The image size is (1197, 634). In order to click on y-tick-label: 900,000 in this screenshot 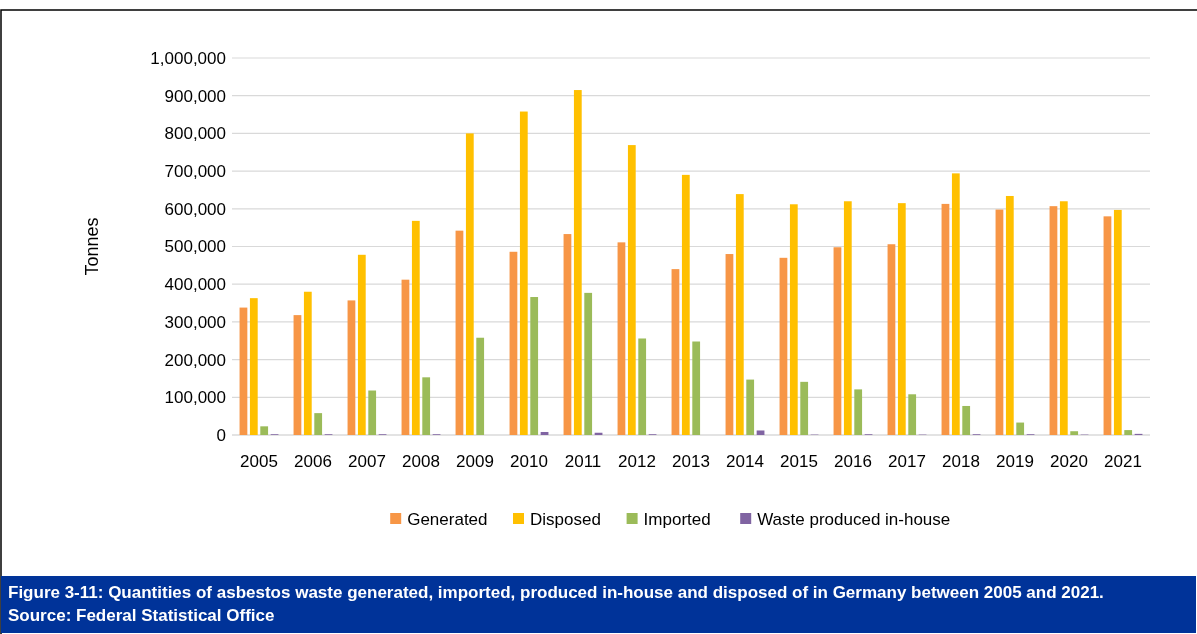, I will do `click(195, 96)`.